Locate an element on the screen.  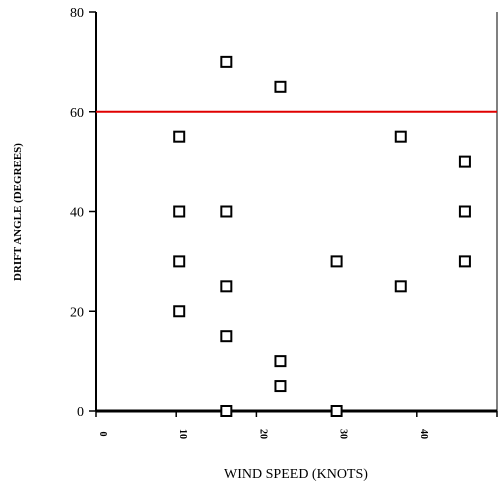
y-axis-label: DRIFT ANGLE (DEGREES) is located at coordinates (18, 212).